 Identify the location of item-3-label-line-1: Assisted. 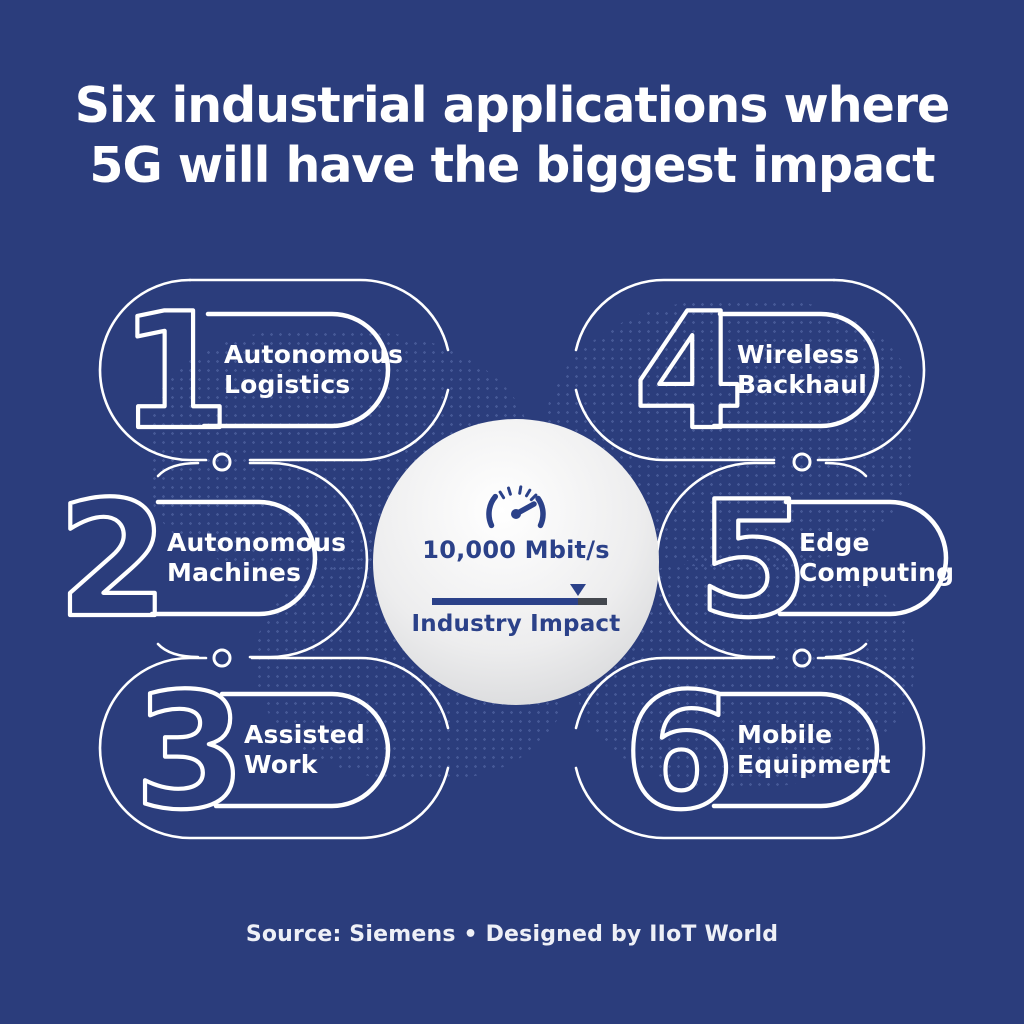
(304, 734).